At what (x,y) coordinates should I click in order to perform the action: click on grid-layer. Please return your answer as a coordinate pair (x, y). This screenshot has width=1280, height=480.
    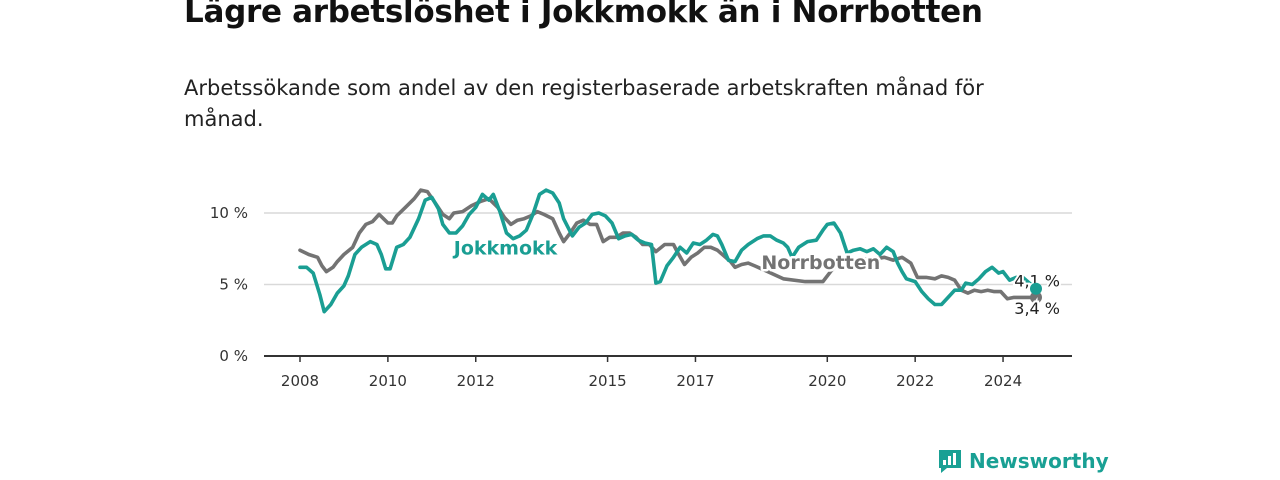
    Looking at the image, I should click on (668, 249).